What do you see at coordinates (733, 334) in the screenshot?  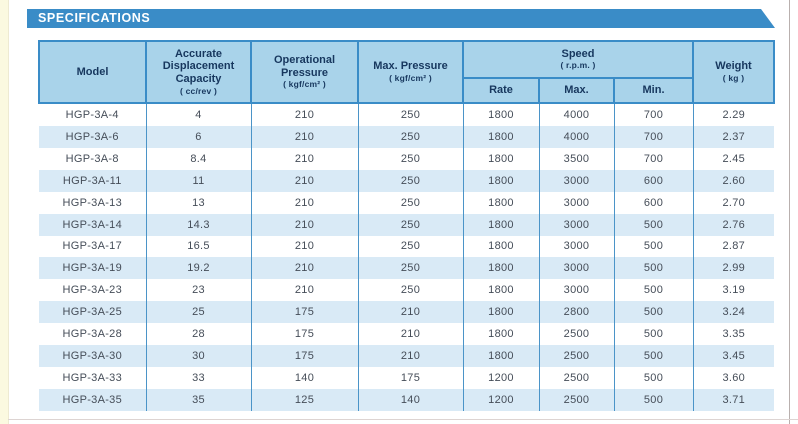 I see `weight-cell: 3.35` at bounding box center [733, 334].